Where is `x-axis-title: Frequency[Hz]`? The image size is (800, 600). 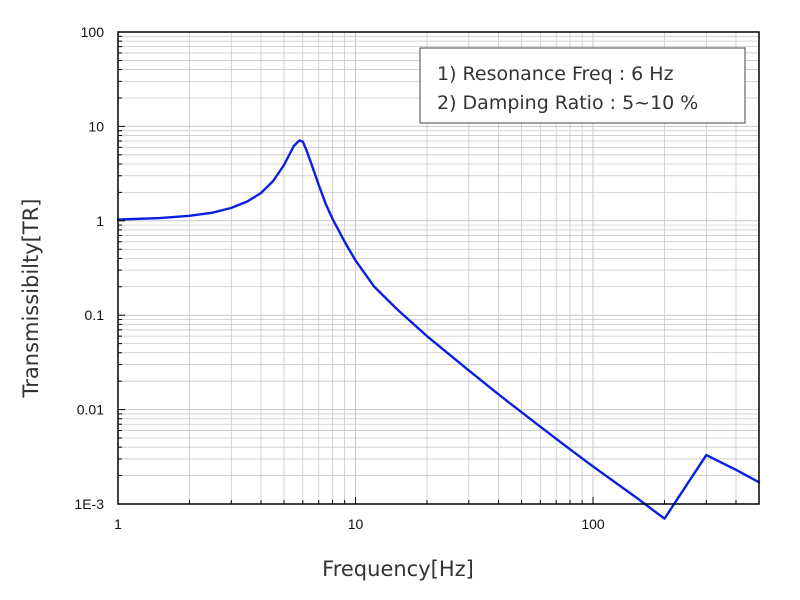 x-axis-title: Frequency[Hz] is located at coordinates (398, 569).